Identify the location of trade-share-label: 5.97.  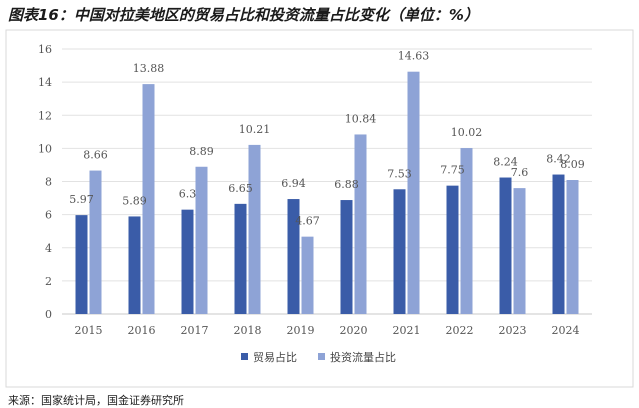
(81, 199).